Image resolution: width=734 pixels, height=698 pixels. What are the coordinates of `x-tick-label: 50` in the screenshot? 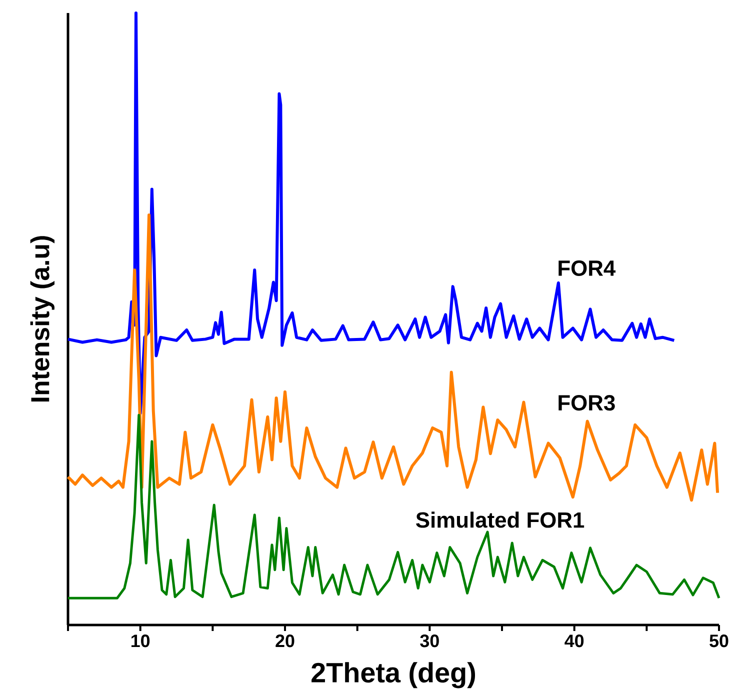 It's located at (719, 641).